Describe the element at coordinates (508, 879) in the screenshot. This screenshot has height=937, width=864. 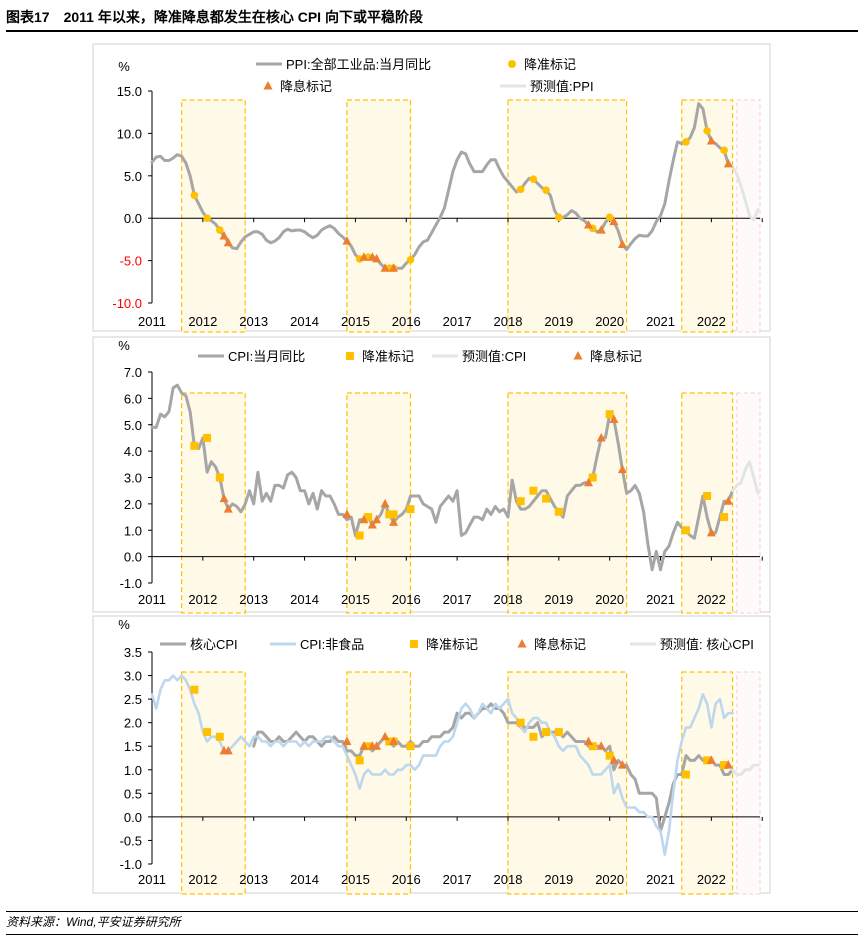
I see `x-tick-label: 2018` at that location.